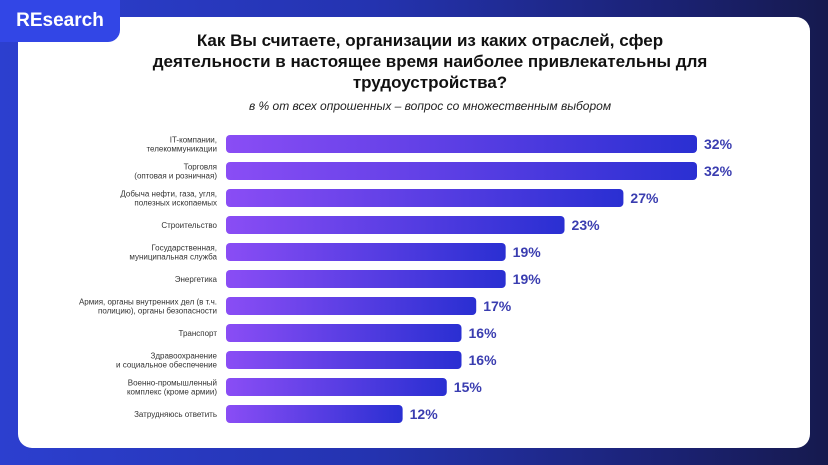  Describe the element at coordinates (644, 198) in the screenshot. I see `data-label: 27%` at that location.